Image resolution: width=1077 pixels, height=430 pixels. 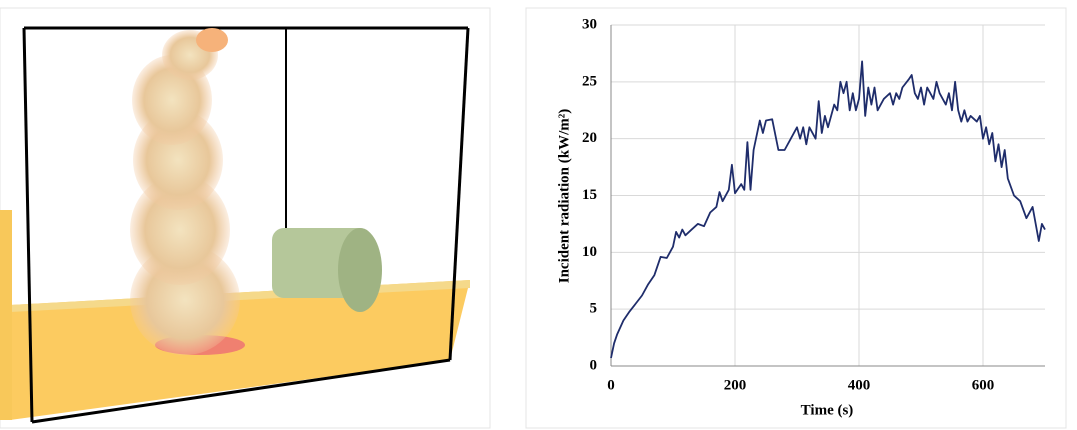 I want to click on x-tick-label: 400, so click(x=859, y=385).